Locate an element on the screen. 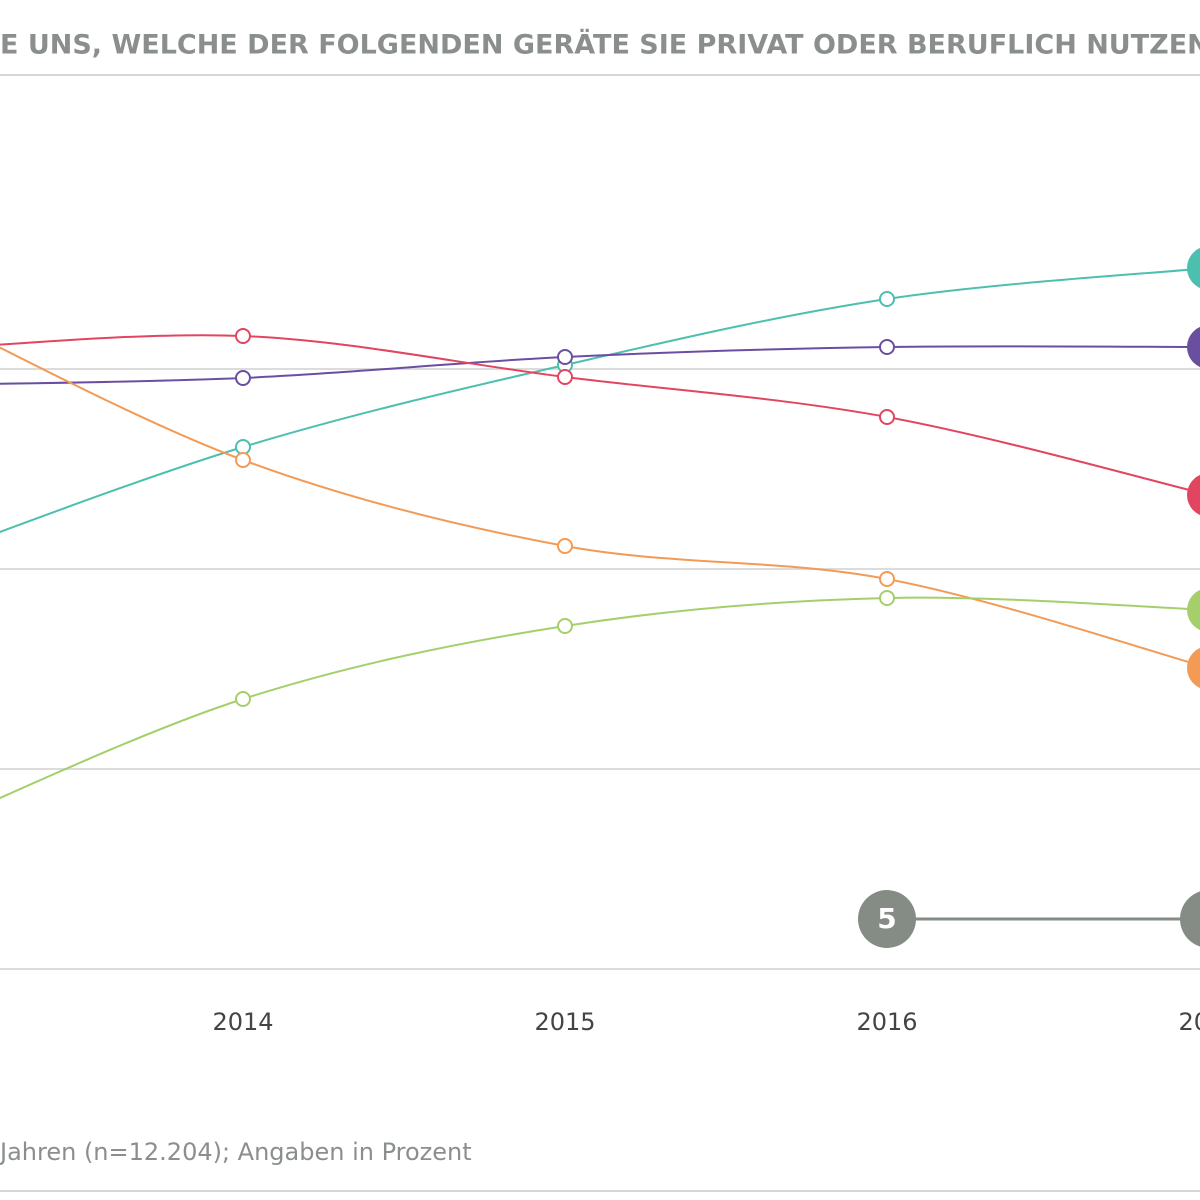  value-label: 5 is located at coordinates (886, 918).